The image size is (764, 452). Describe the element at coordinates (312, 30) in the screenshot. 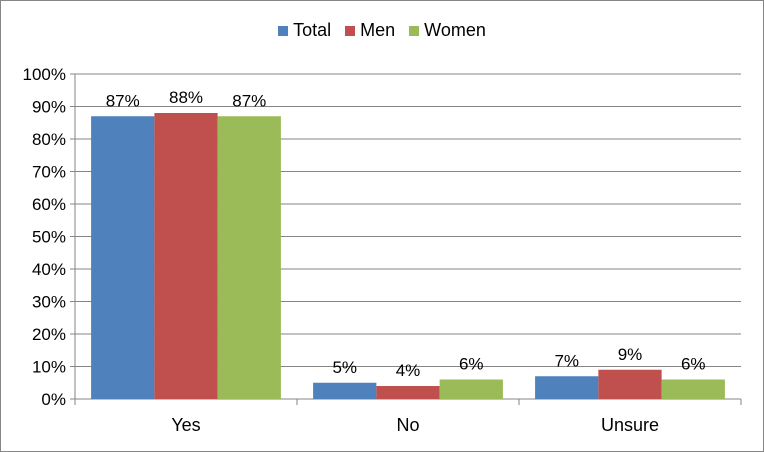

I see `legend-label-total: Total` at that location.